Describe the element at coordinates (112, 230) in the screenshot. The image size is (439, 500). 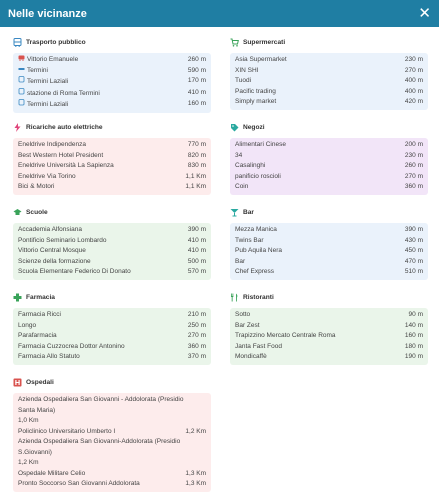
I see `list-item: Accademia Alfonsiana 390 m` at that location.